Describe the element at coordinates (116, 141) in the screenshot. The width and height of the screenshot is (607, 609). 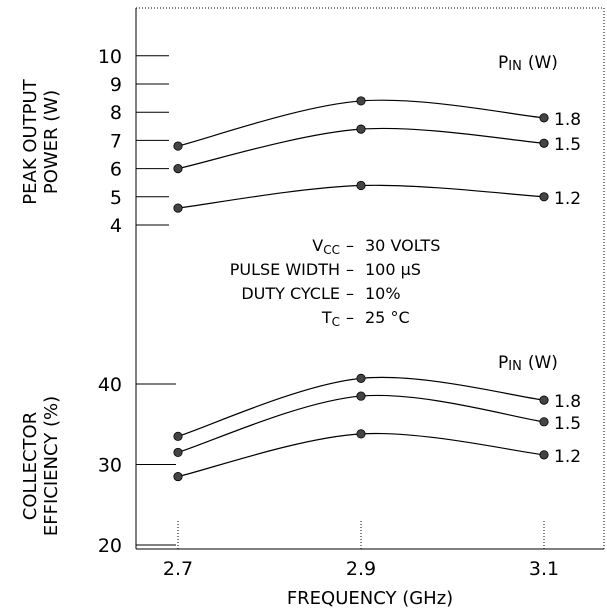
I see `y-tick-label: 7` at that location.